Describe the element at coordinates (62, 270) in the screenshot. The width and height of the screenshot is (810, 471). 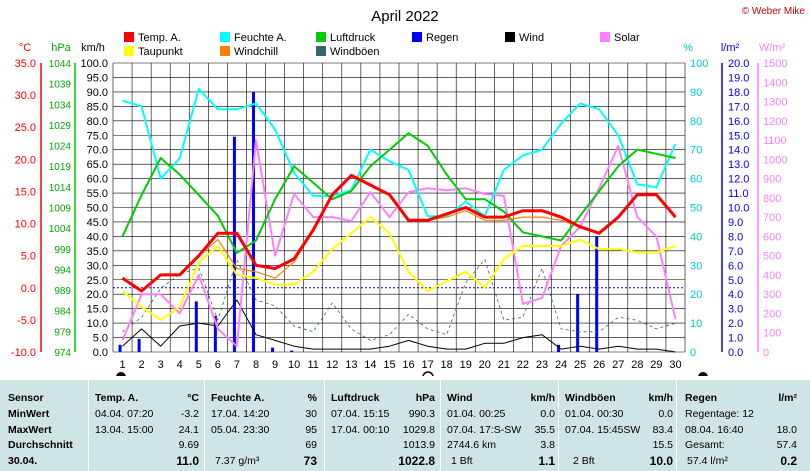
I see `pressure-tick-label: 994` at that location.